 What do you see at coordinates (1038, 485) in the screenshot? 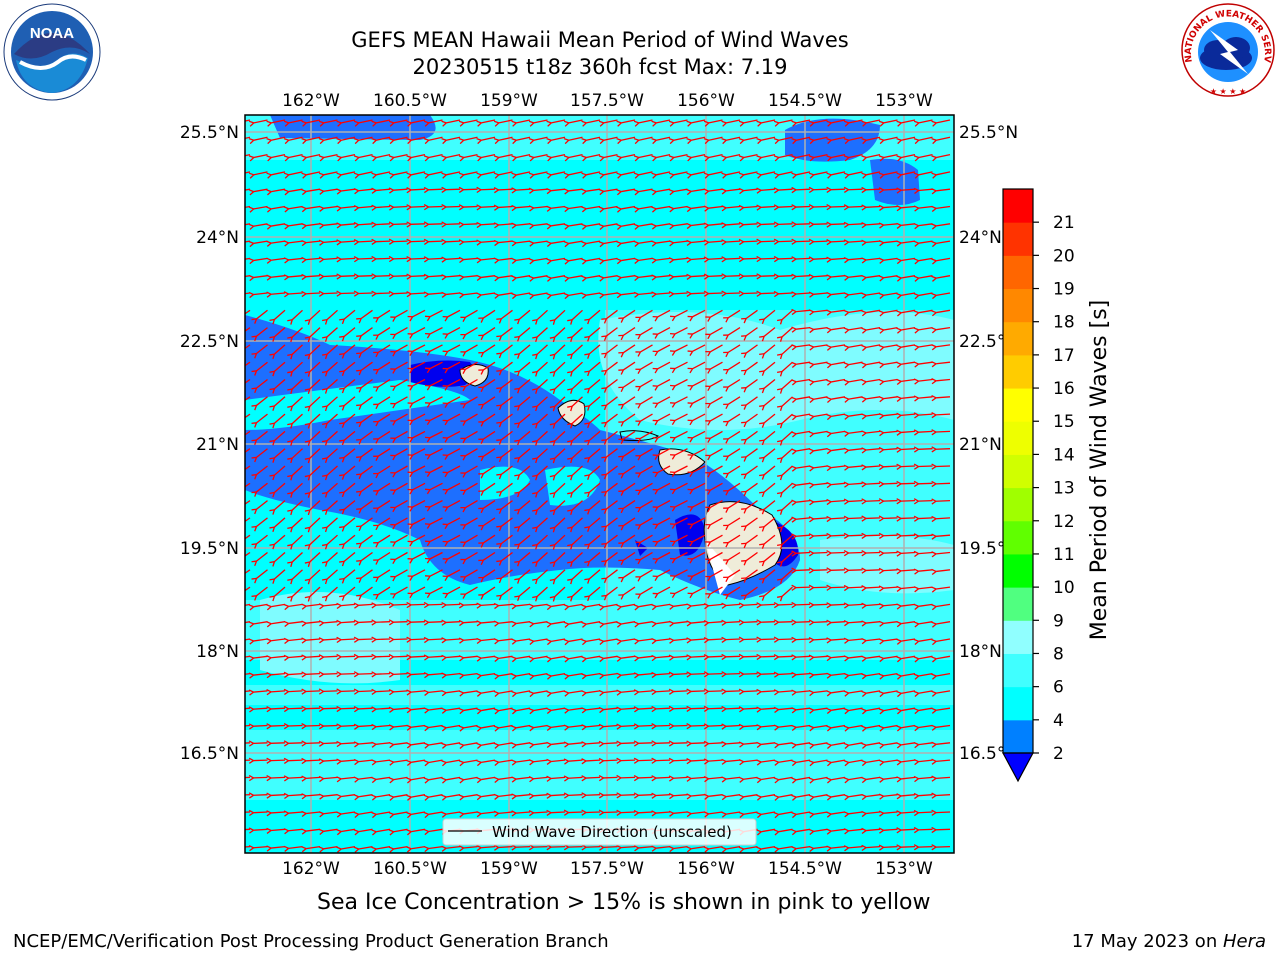
I see `colorbar: 2 4 6 8 9 10 11 12 13 14 15 16 17 18 19 20 21` at bounding box center [1038, 485].